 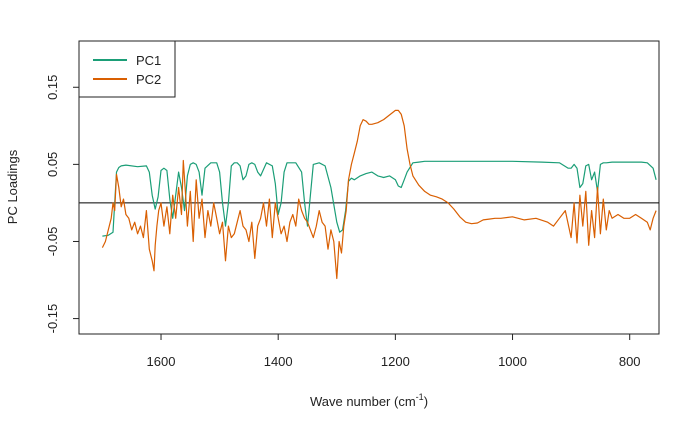 What do you see at coordinates (148, 79) in the screenshot?
I see `legend-label-pc2: PC2` at bounding box center [148, 79].